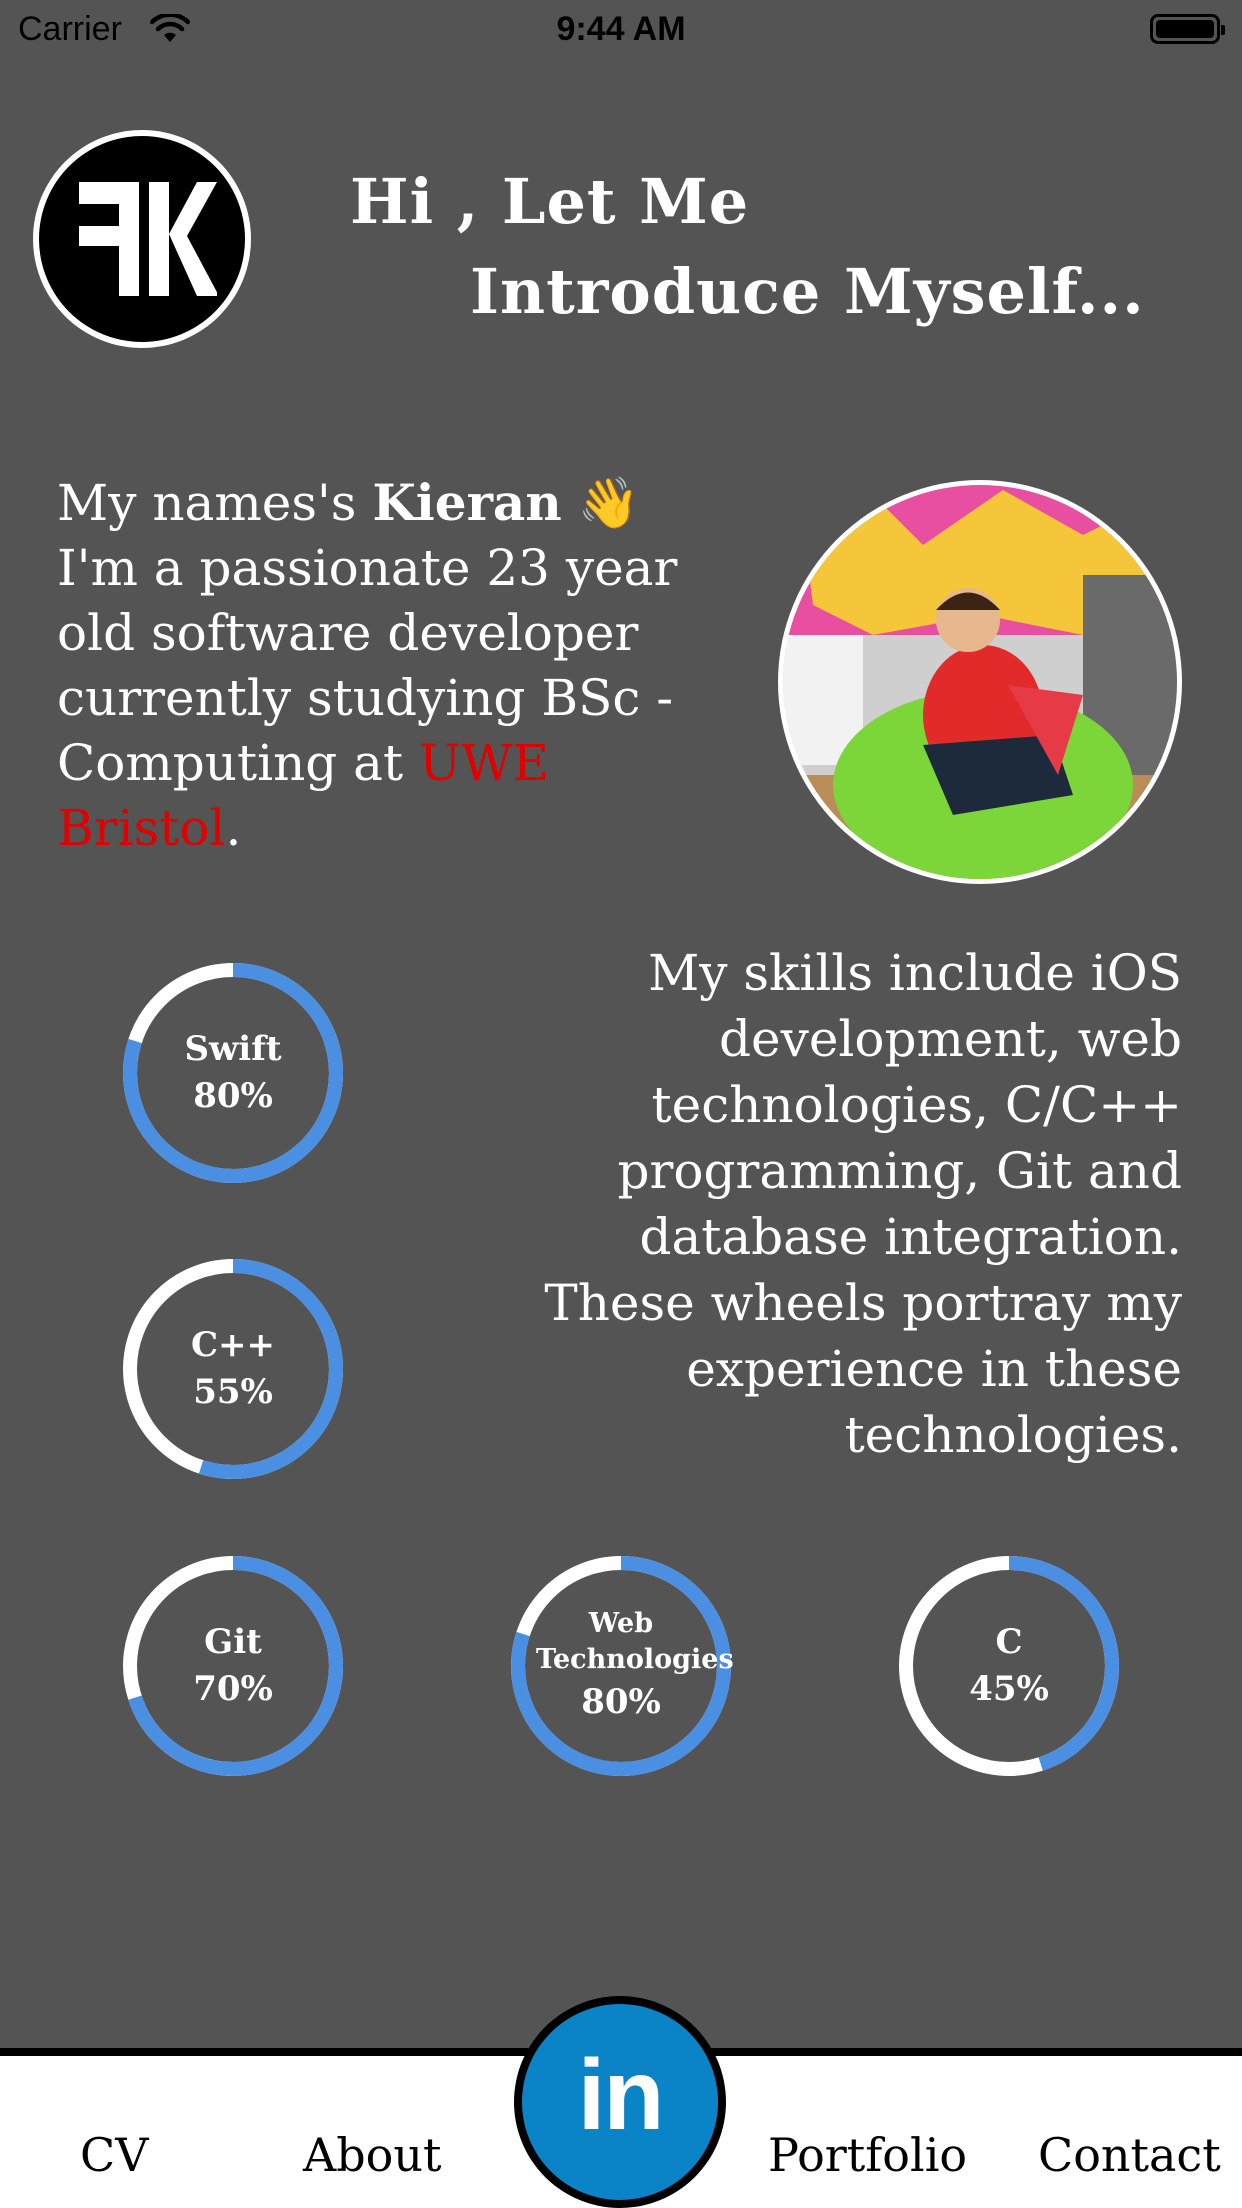 Image resolution: width=1242 pixels, height=2208 pixels. I want to click on skill-percent: 45%, so click(1009, 1689).